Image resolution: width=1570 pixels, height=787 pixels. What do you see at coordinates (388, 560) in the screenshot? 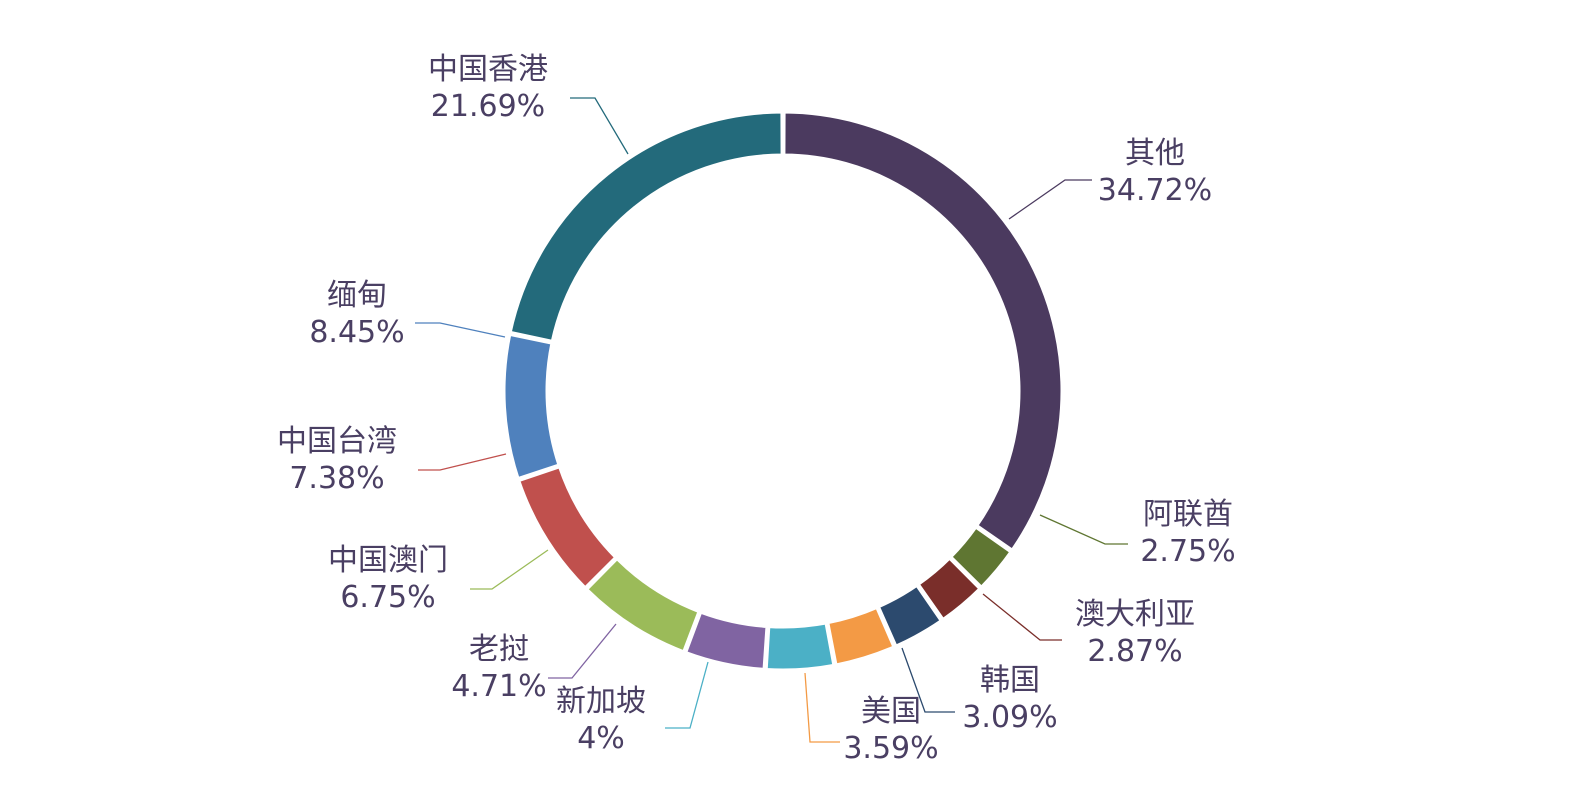
I see `slice-name-label-8: 中国澳门` at bounding box center [388, 560].